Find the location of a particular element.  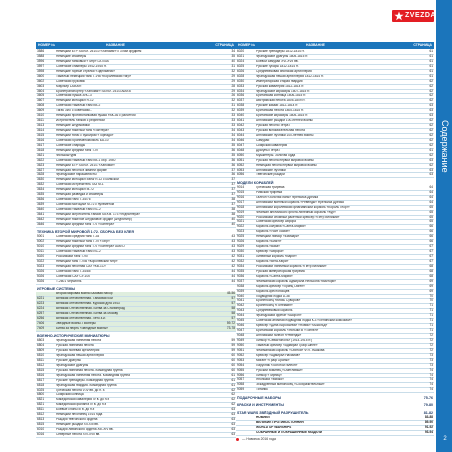

item-number: 9059 is located at coordinates (241, 389).